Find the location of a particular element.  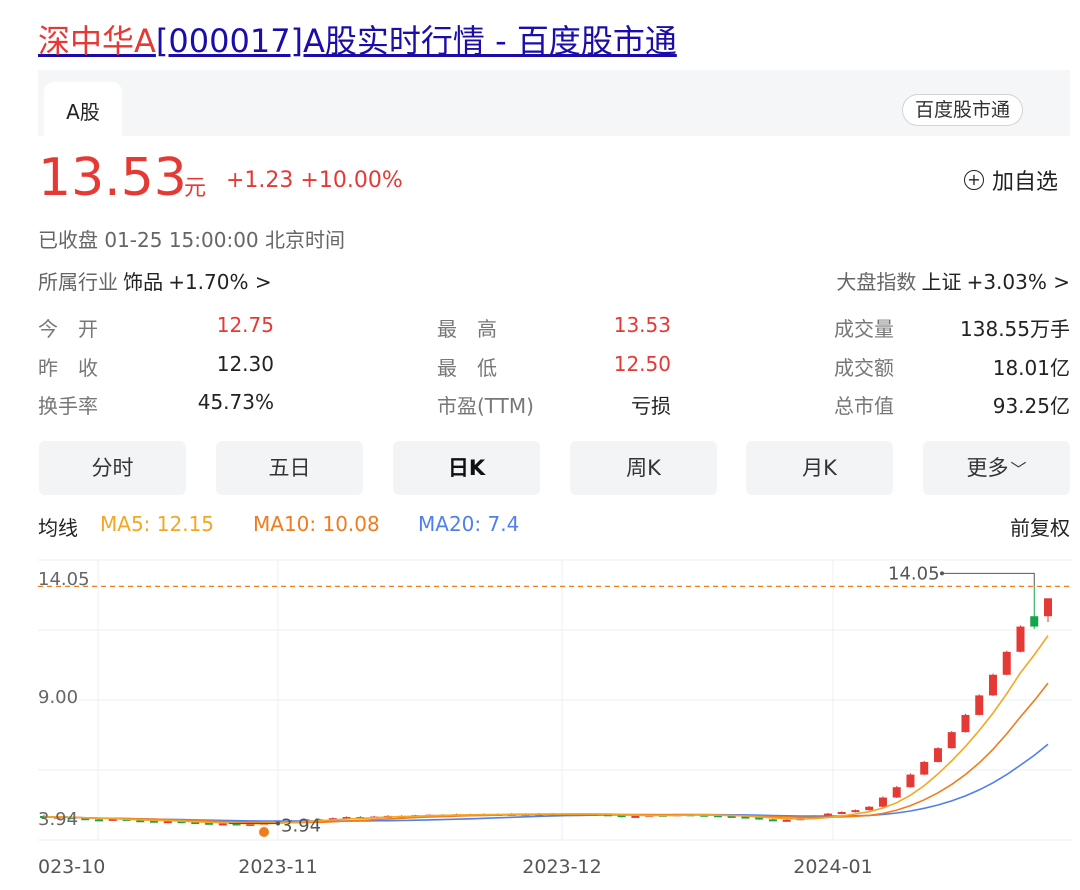

low-marker-dot is located at coordinates (278, 823).